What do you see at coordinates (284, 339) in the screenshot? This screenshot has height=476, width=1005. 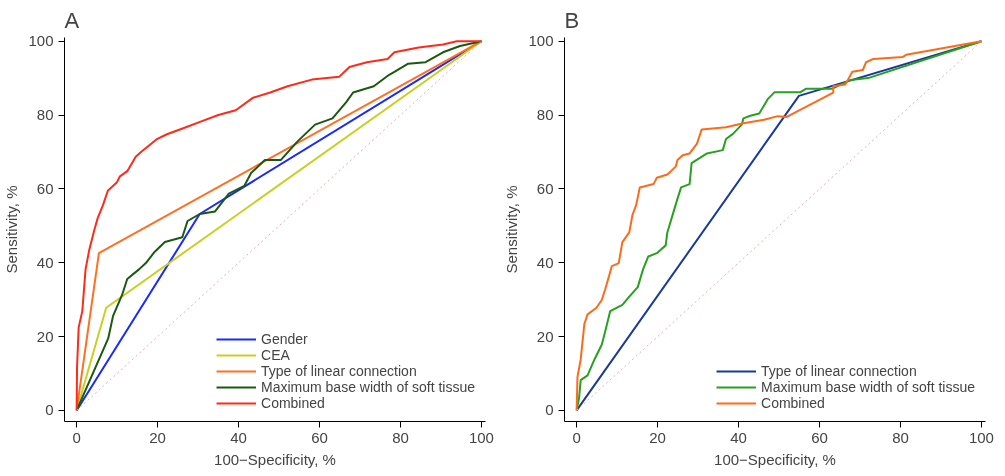 I see `legend-label: Gender` at bounding box center [284, 339].